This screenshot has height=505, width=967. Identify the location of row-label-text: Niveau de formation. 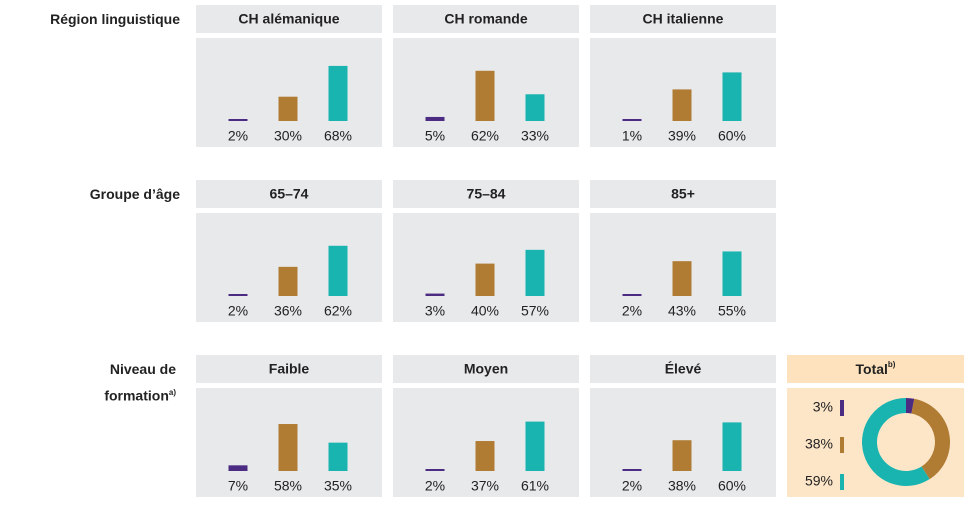
(140, 382).